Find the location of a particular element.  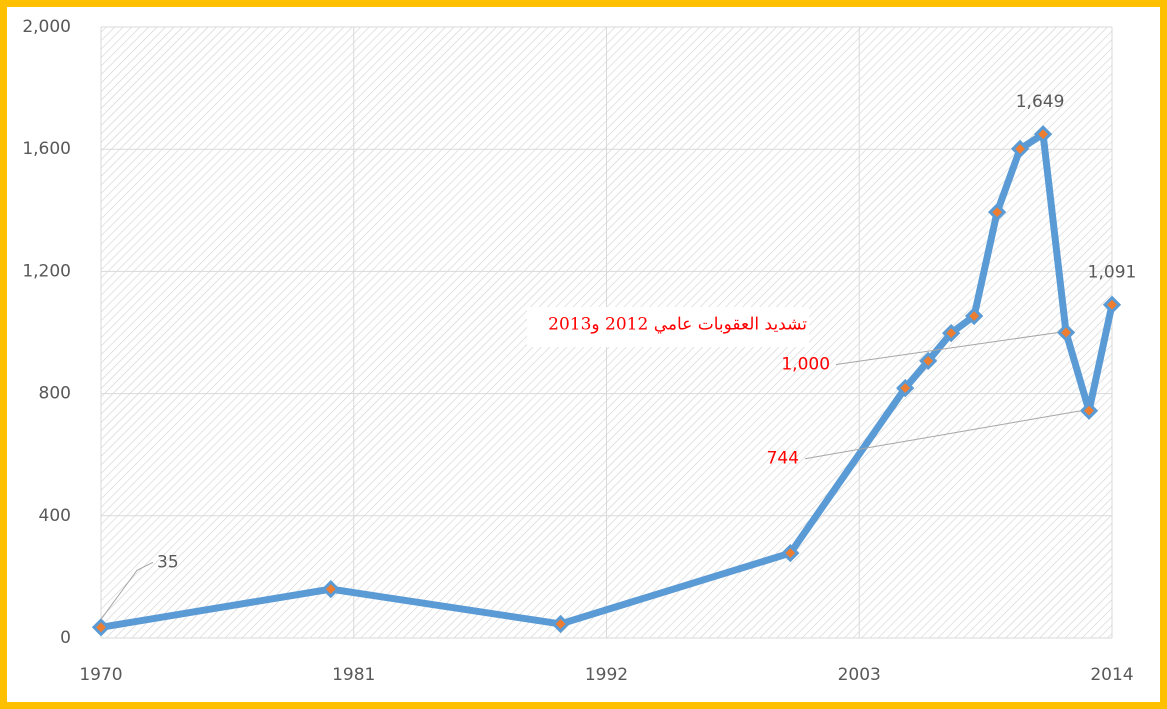

x-tick-label: 1992 is located at coordinates (606, 675).